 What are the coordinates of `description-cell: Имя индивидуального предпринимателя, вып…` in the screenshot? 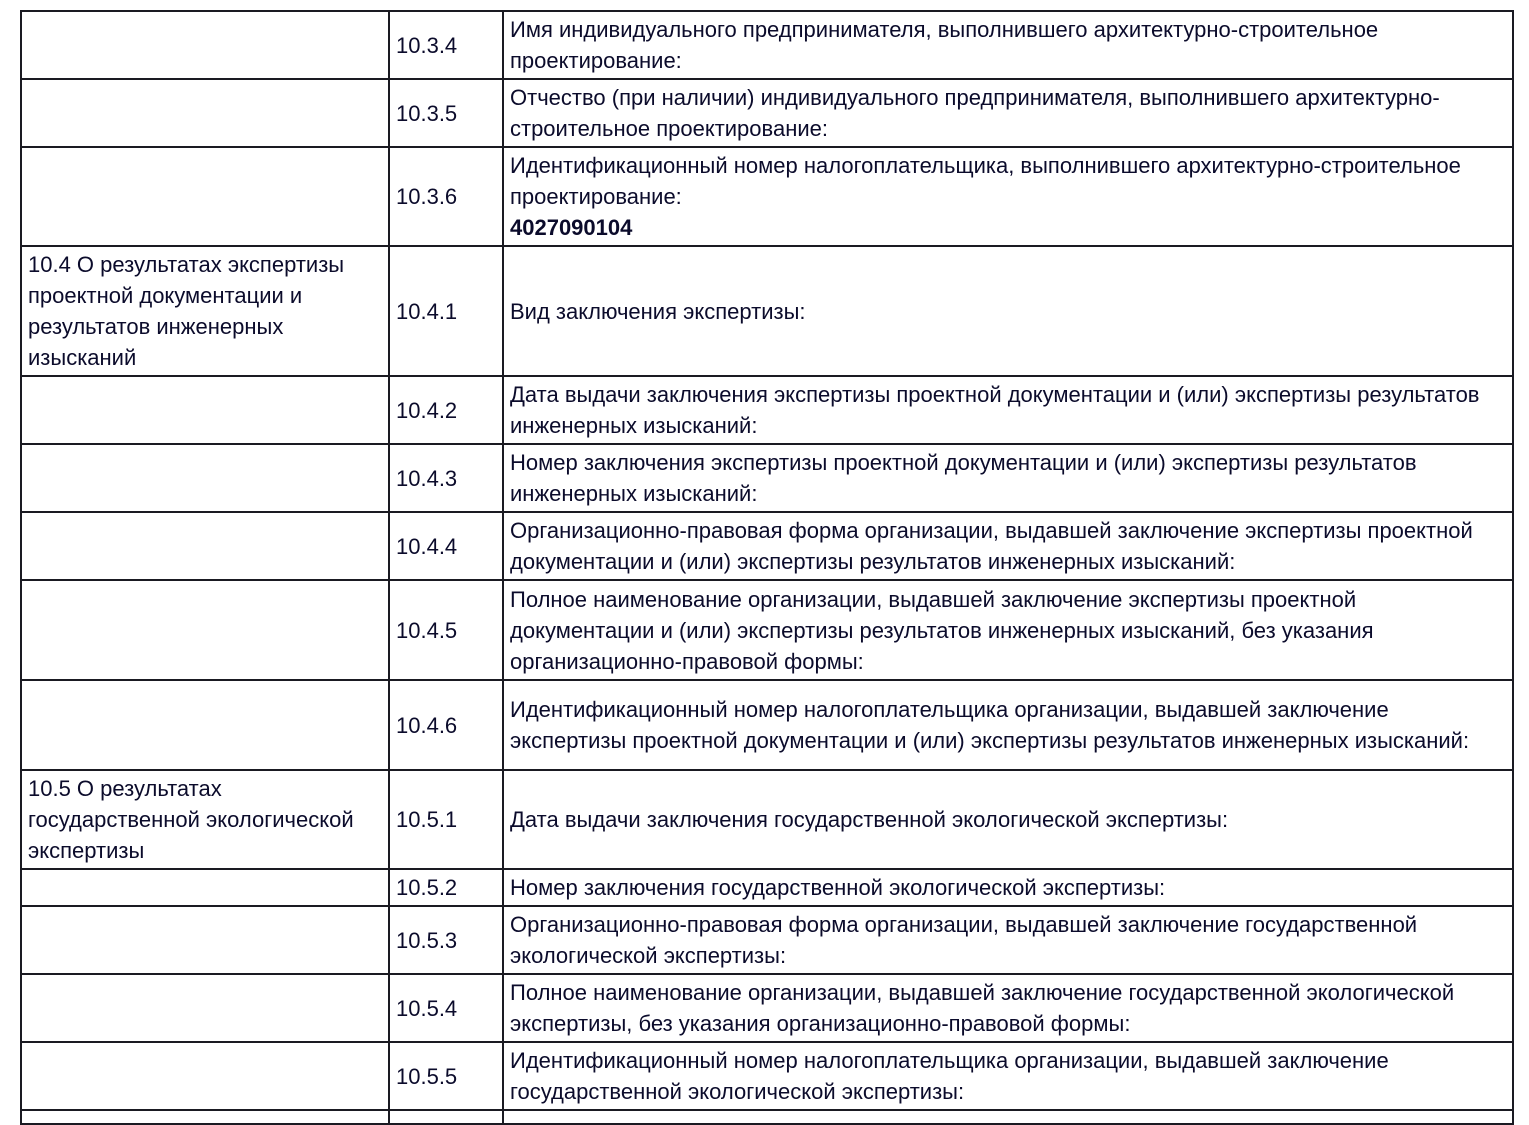 It's located at (1008, 45).